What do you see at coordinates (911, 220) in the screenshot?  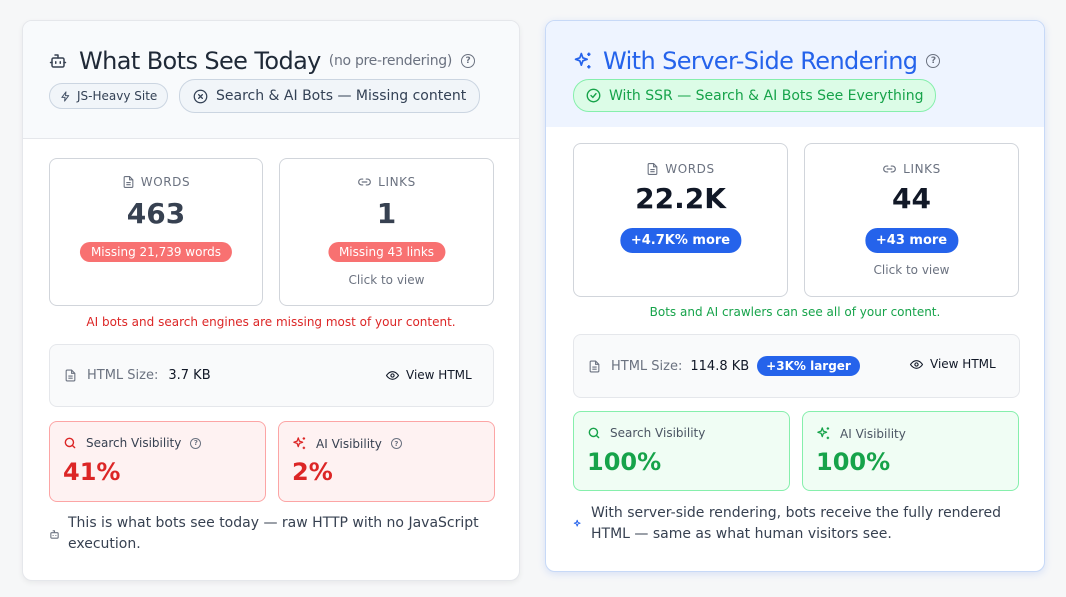 I see `links-card: LINKS 44 +43 more Click to view` at bounding box center [911, 220].